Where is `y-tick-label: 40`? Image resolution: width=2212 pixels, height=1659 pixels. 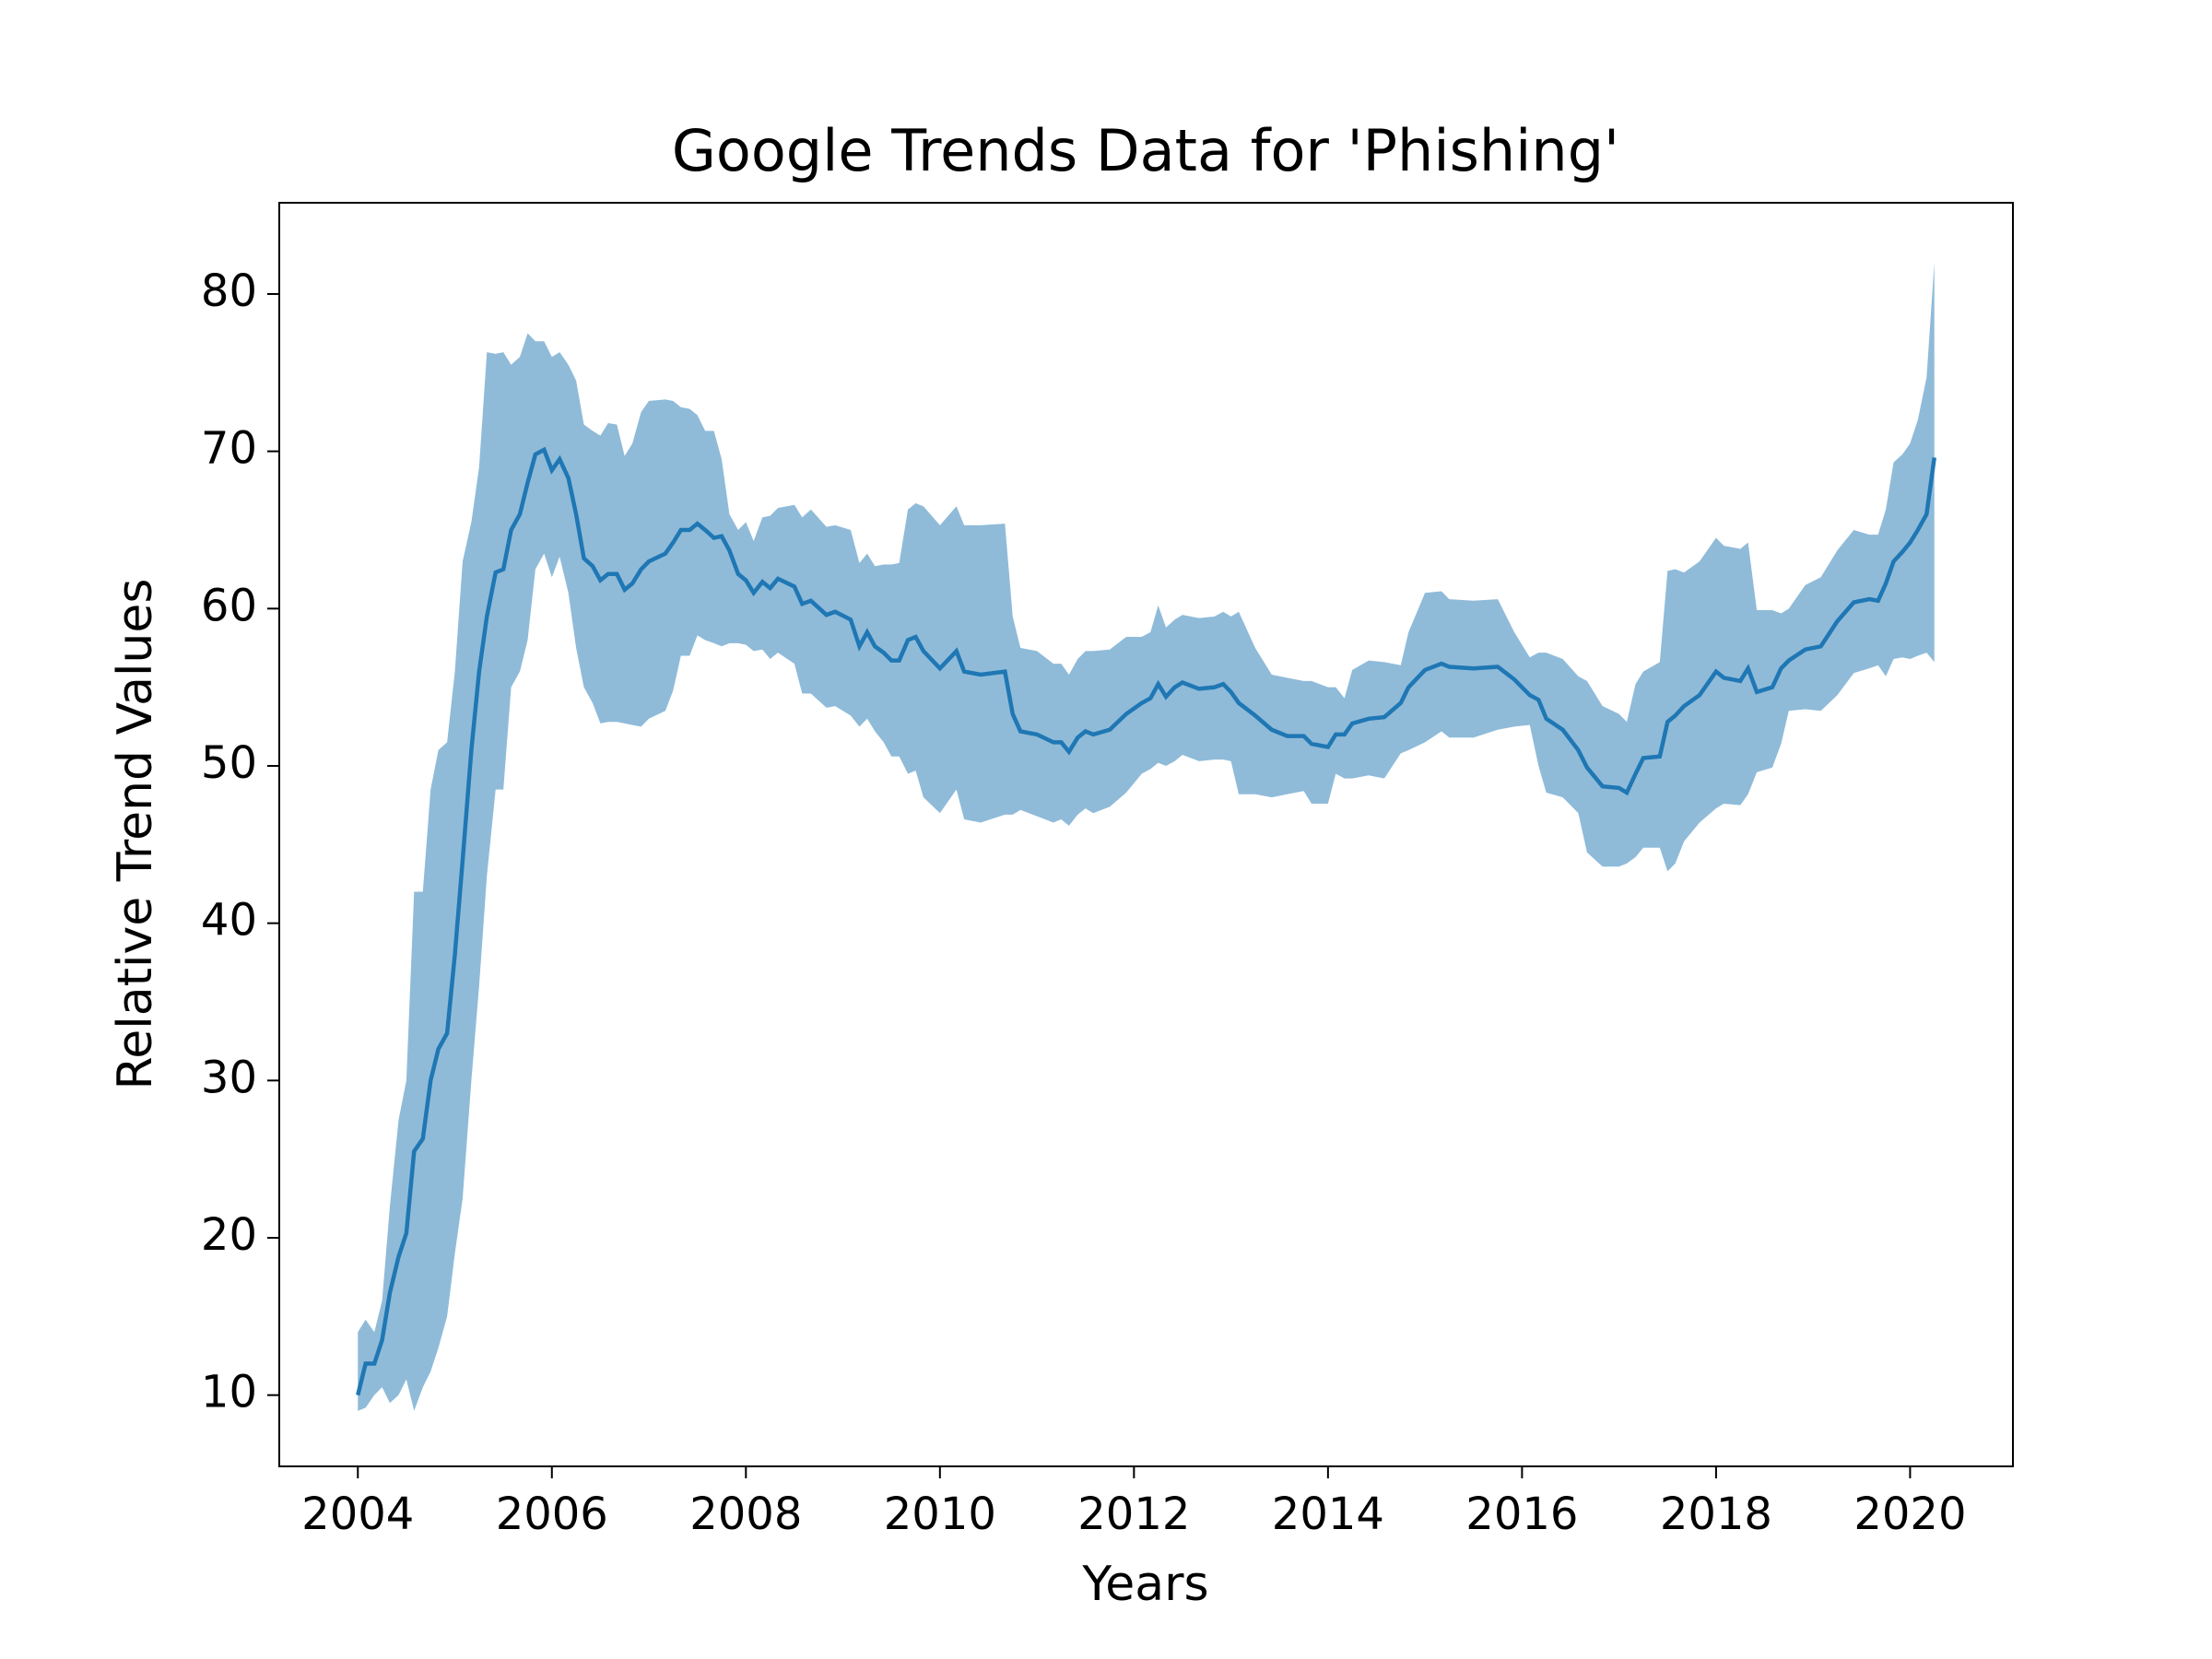 y-tick-label: 40 is located at coordinates (229, 921).